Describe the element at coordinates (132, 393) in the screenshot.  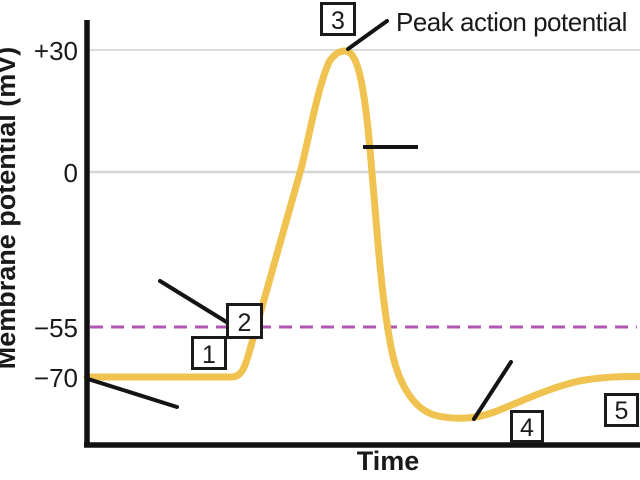
I see `leader-line-resting` at that location.